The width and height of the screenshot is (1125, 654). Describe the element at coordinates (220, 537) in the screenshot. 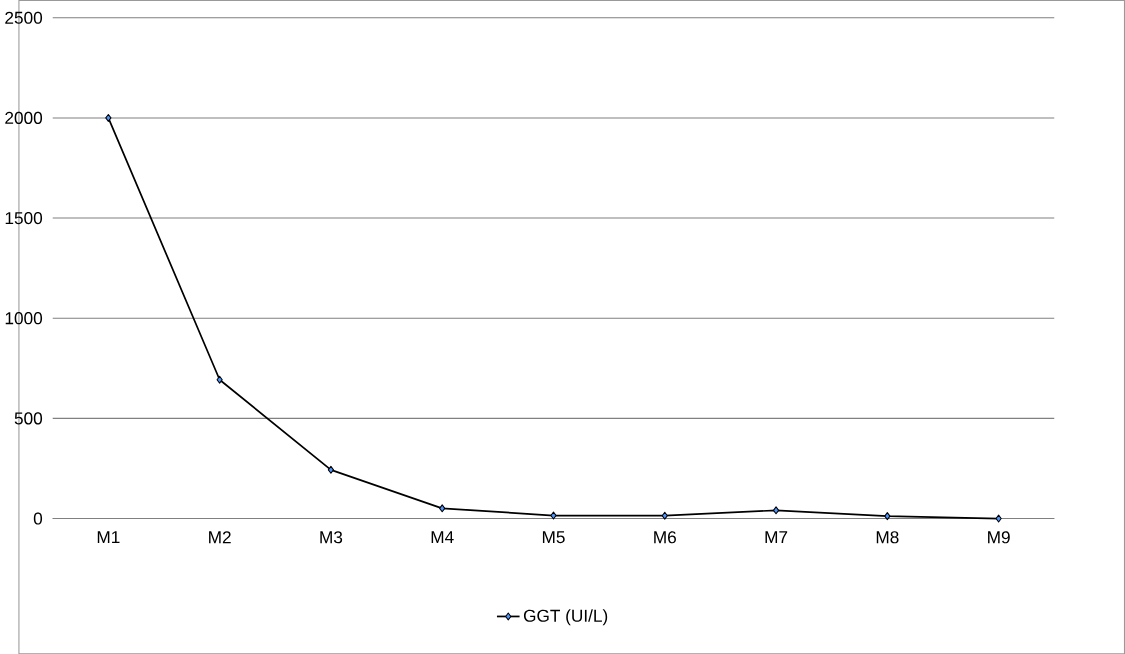

I see `x-tick-label: M2` at that location.